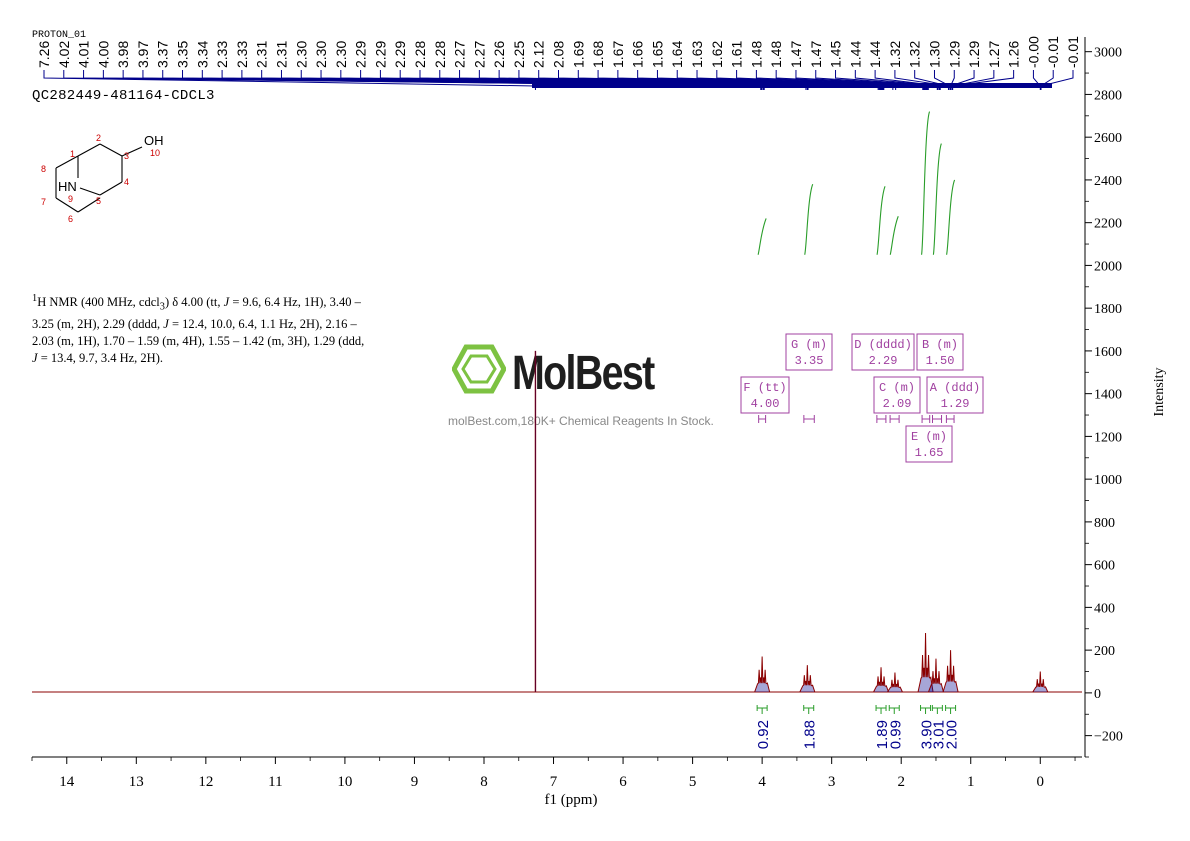 The height and width of the screenshot is (841, 1190). What do you see at coordinates (163, 54) in the screenshot?
I see `peak-label: 3.37` at bounding box center [163, 54].